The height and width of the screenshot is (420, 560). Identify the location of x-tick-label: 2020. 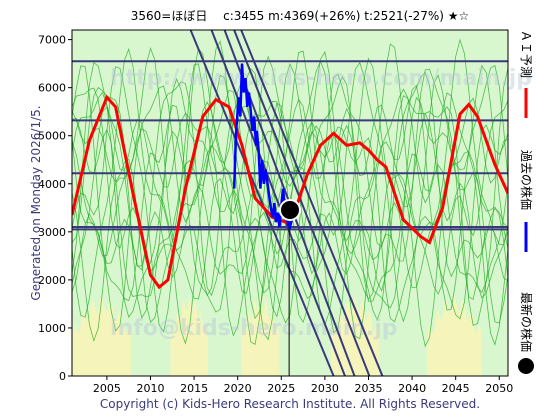
(238, 388).